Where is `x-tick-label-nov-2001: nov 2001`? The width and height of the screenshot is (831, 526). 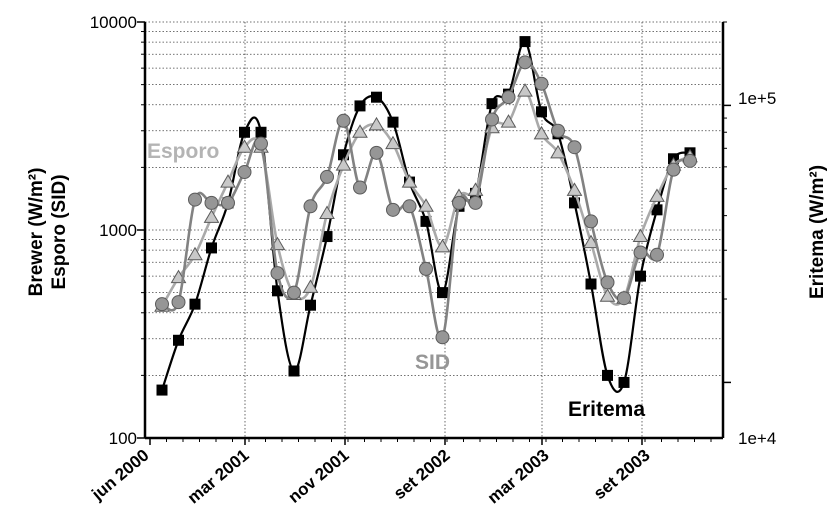 x-tick-label-nov-2001: nov 2001 is located at coordinates (319, 476).